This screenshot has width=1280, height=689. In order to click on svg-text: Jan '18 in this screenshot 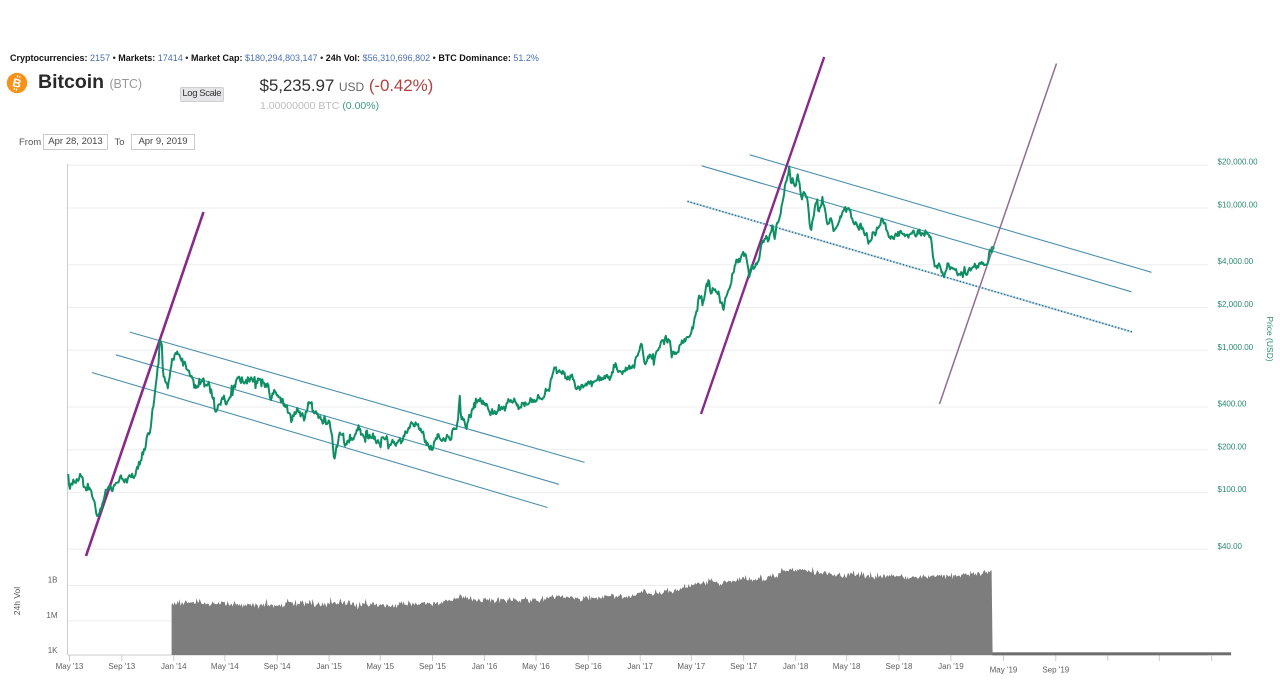, I will do `click(796, 666)`.